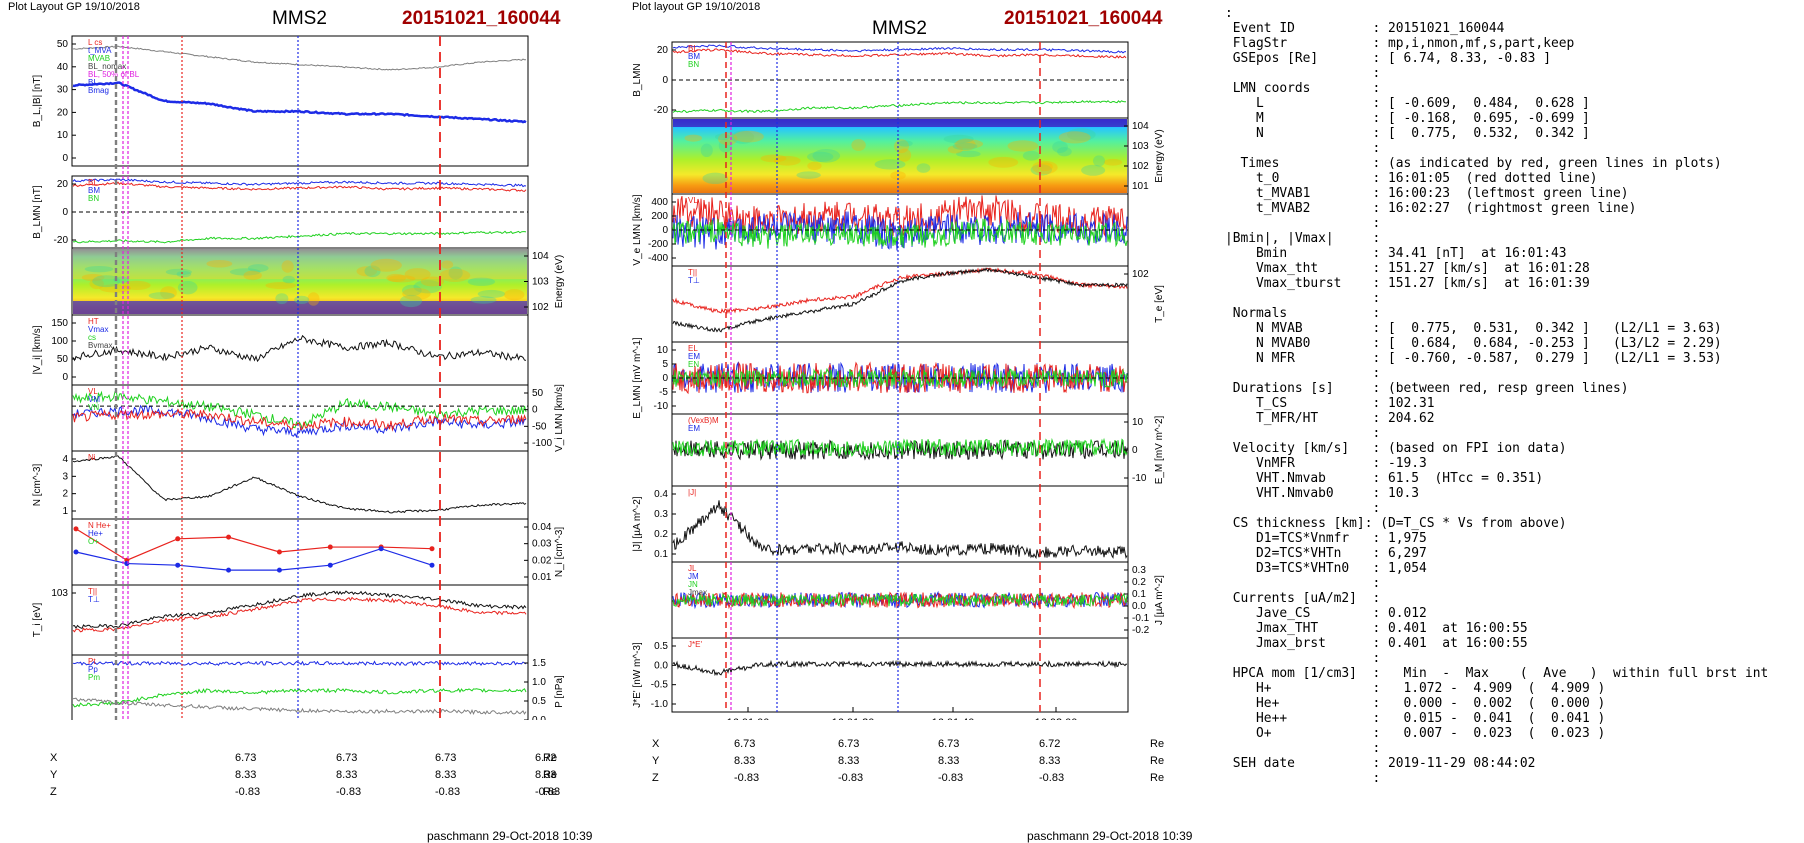  Describe the element at coordinates (1431, 688) in the screenshot. I see `info-line: H+ : 1.072 - 4.909 ( 4.909 )` at that location.